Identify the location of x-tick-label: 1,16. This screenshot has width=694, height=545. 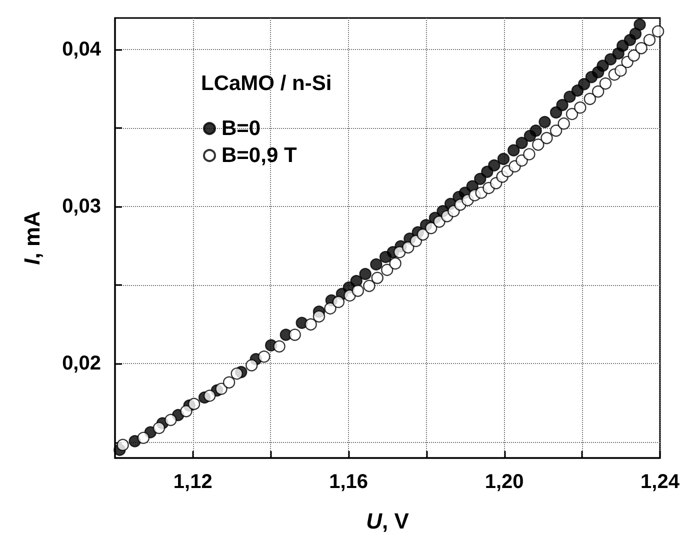
(348, 482).